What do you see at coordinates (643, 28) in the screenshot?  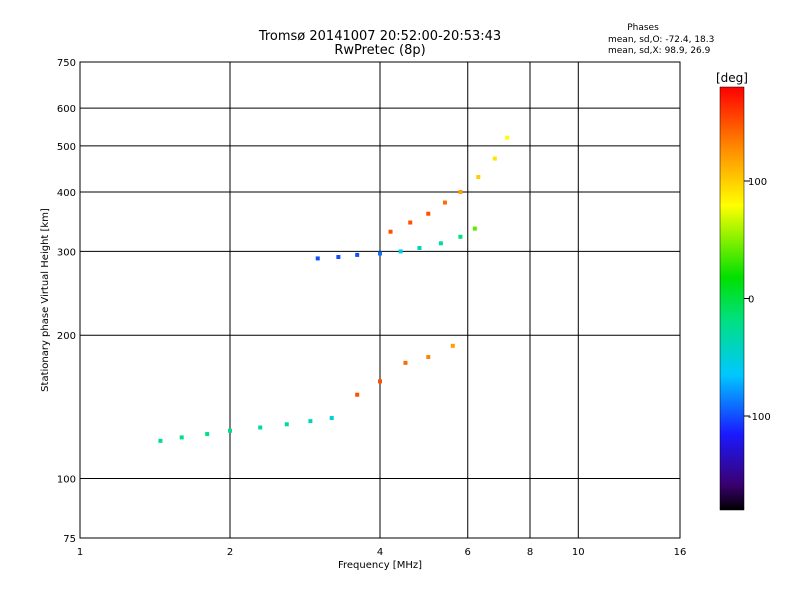 I see `phase-legend-title: Phases` at bounding box center [643, 28].